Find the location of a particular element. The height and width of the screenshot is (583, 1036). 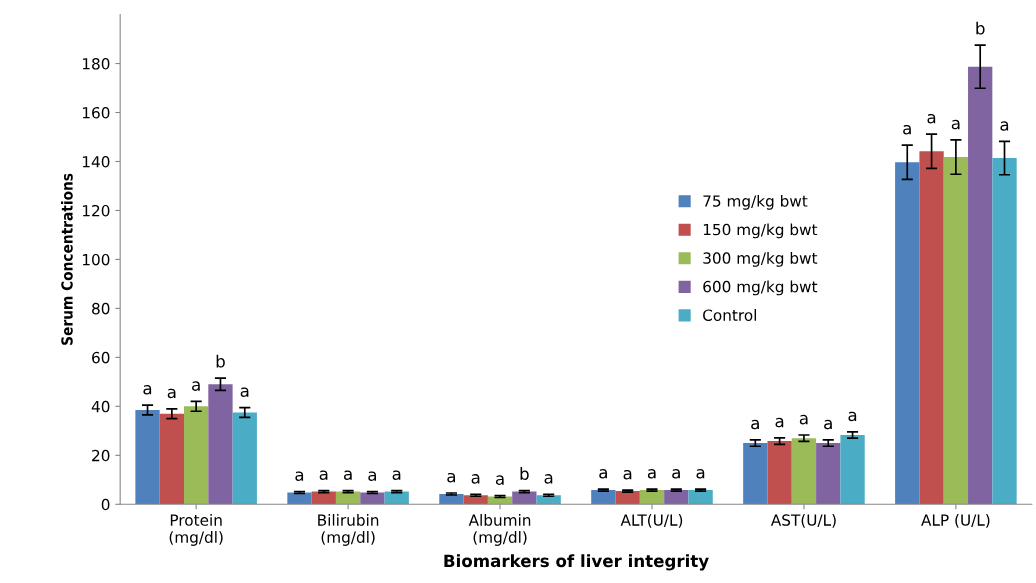

legend-label: Control is located at coordinates (729, 315).